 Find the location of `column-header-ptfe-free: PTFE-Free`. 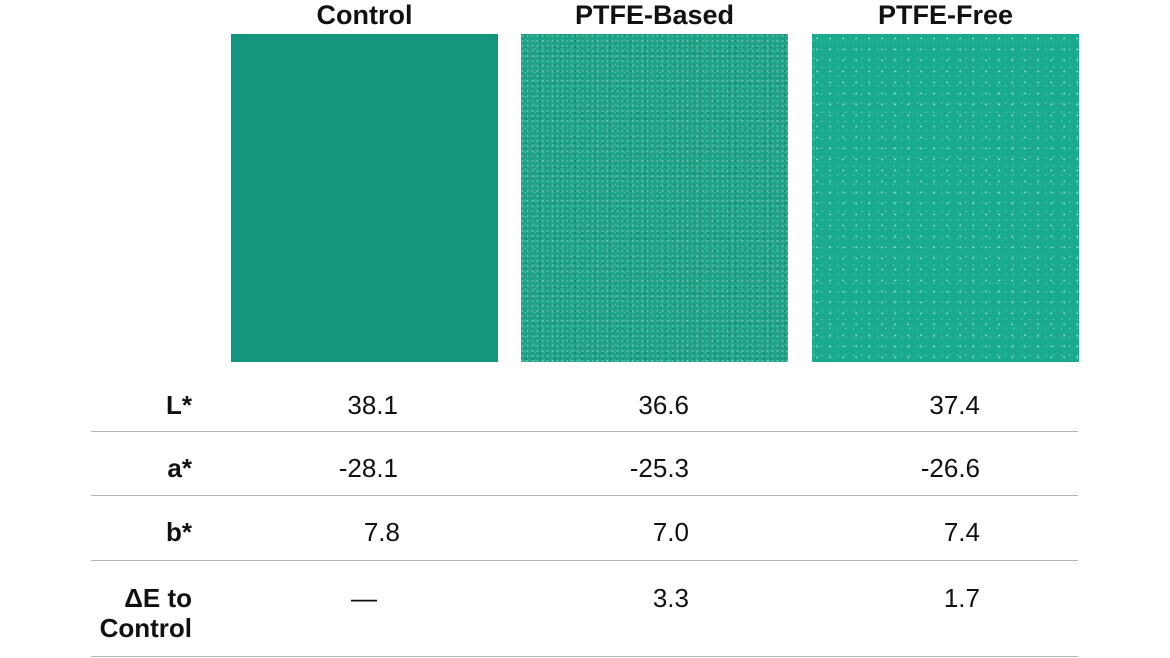

column-header-ptfe-free: PTFE-Free is located at coordinates (945, 15).